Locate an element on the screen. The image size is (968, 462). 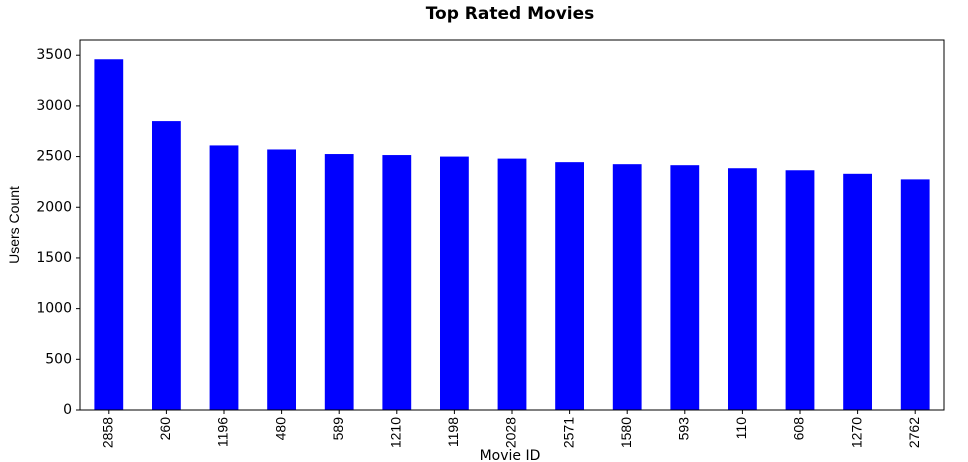
x-tick-label-2762: 2762 is located at coordinates (914, 432).